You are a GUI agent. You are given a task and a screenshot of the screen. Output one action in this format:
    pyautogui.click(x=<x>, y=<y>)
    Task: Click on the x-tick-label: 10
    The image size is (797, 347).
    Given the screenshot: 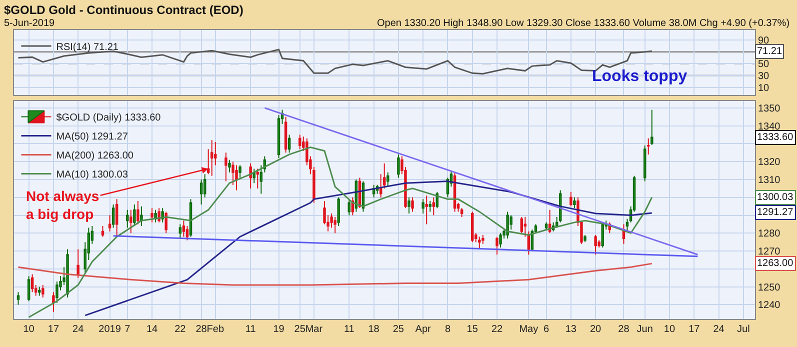 What is the action you would take?
    pyautogui.click(x=670, y=329)
    